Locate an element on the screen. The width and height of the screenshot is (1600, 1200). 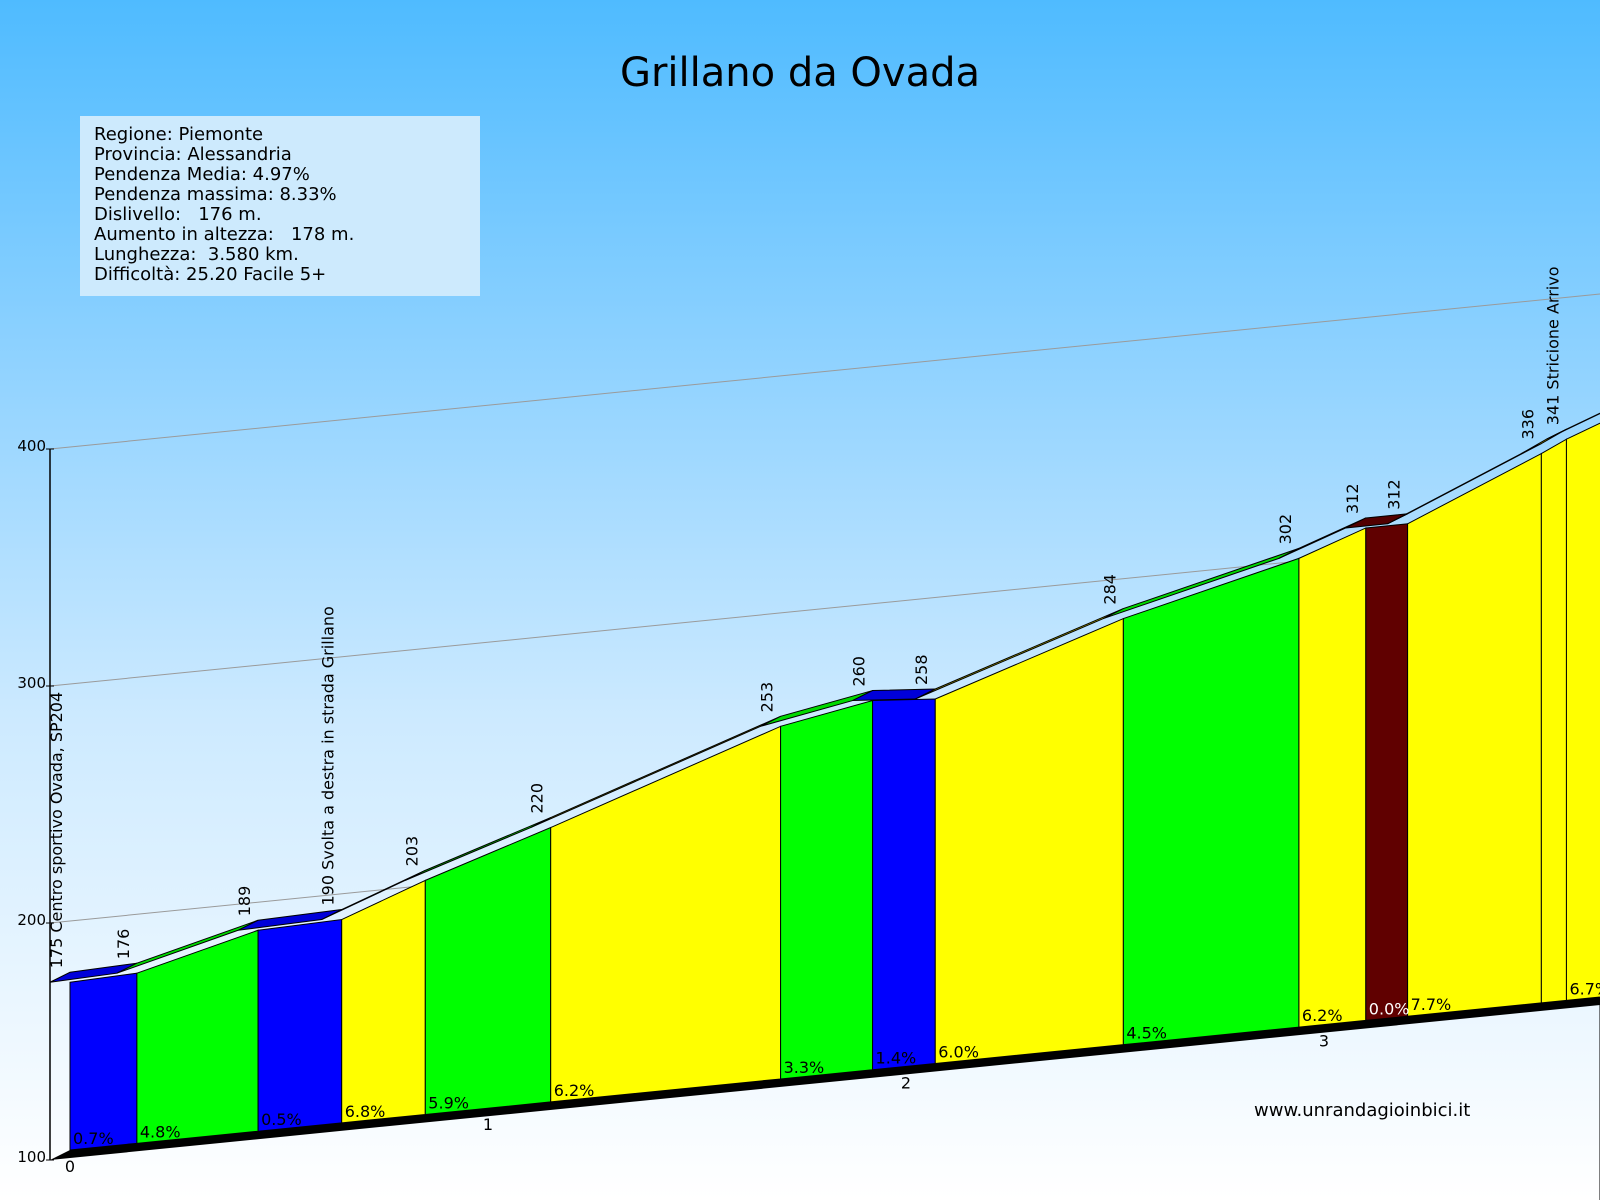
x-tick-label: 1 is located at coordinates (488, 1124).